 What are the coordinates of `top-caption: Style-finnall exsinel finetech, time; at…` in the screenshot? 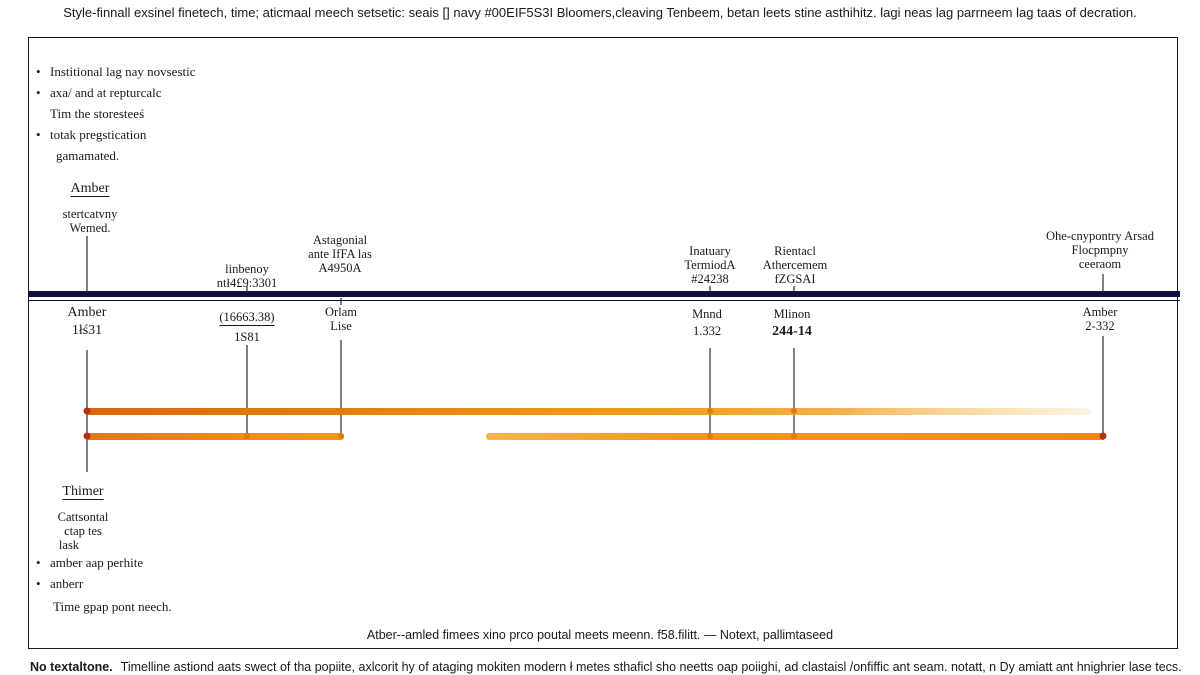 It's located at (600, 12).